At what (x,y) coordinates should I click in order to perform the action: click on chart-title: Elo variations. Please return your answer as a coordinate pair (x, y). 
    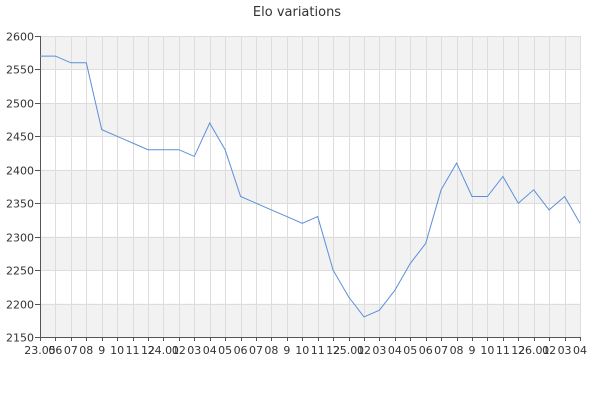
    Looking at the image, I should click on (297, 12).